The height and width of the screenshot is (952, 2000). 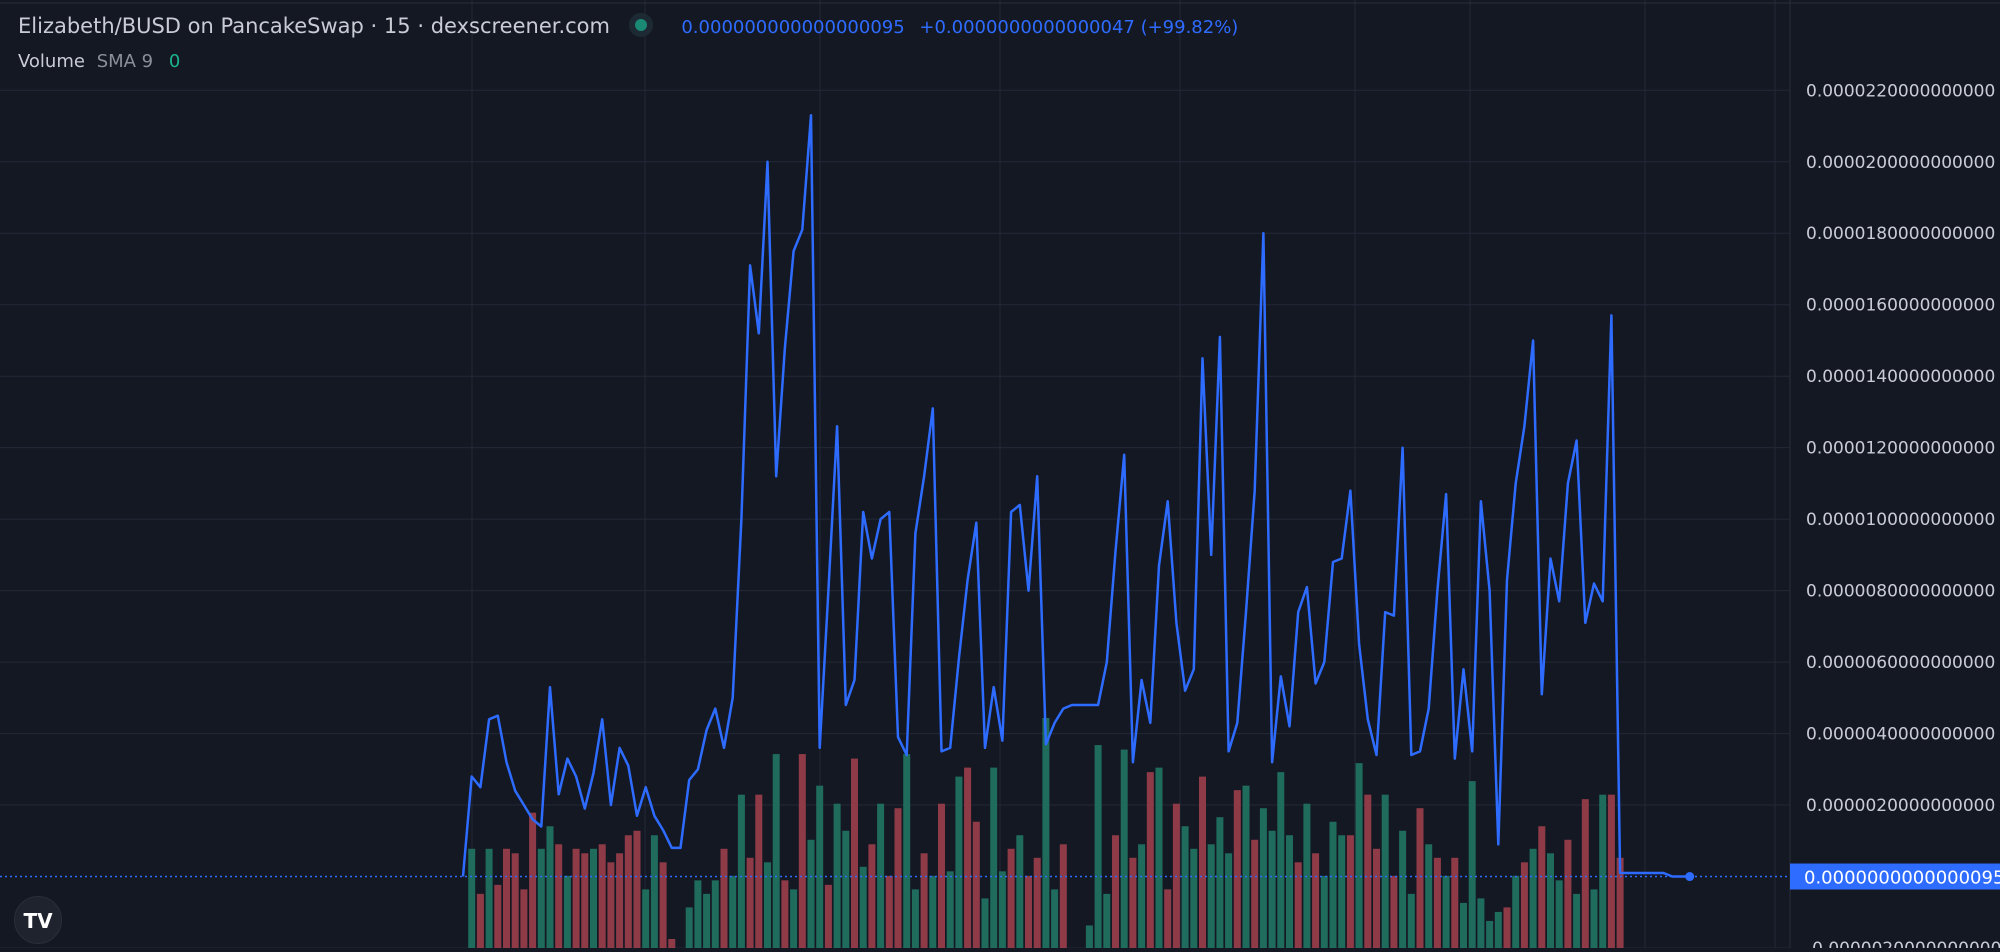 I want to click on tradingview-logo: TV, so click(x=38, y=920).